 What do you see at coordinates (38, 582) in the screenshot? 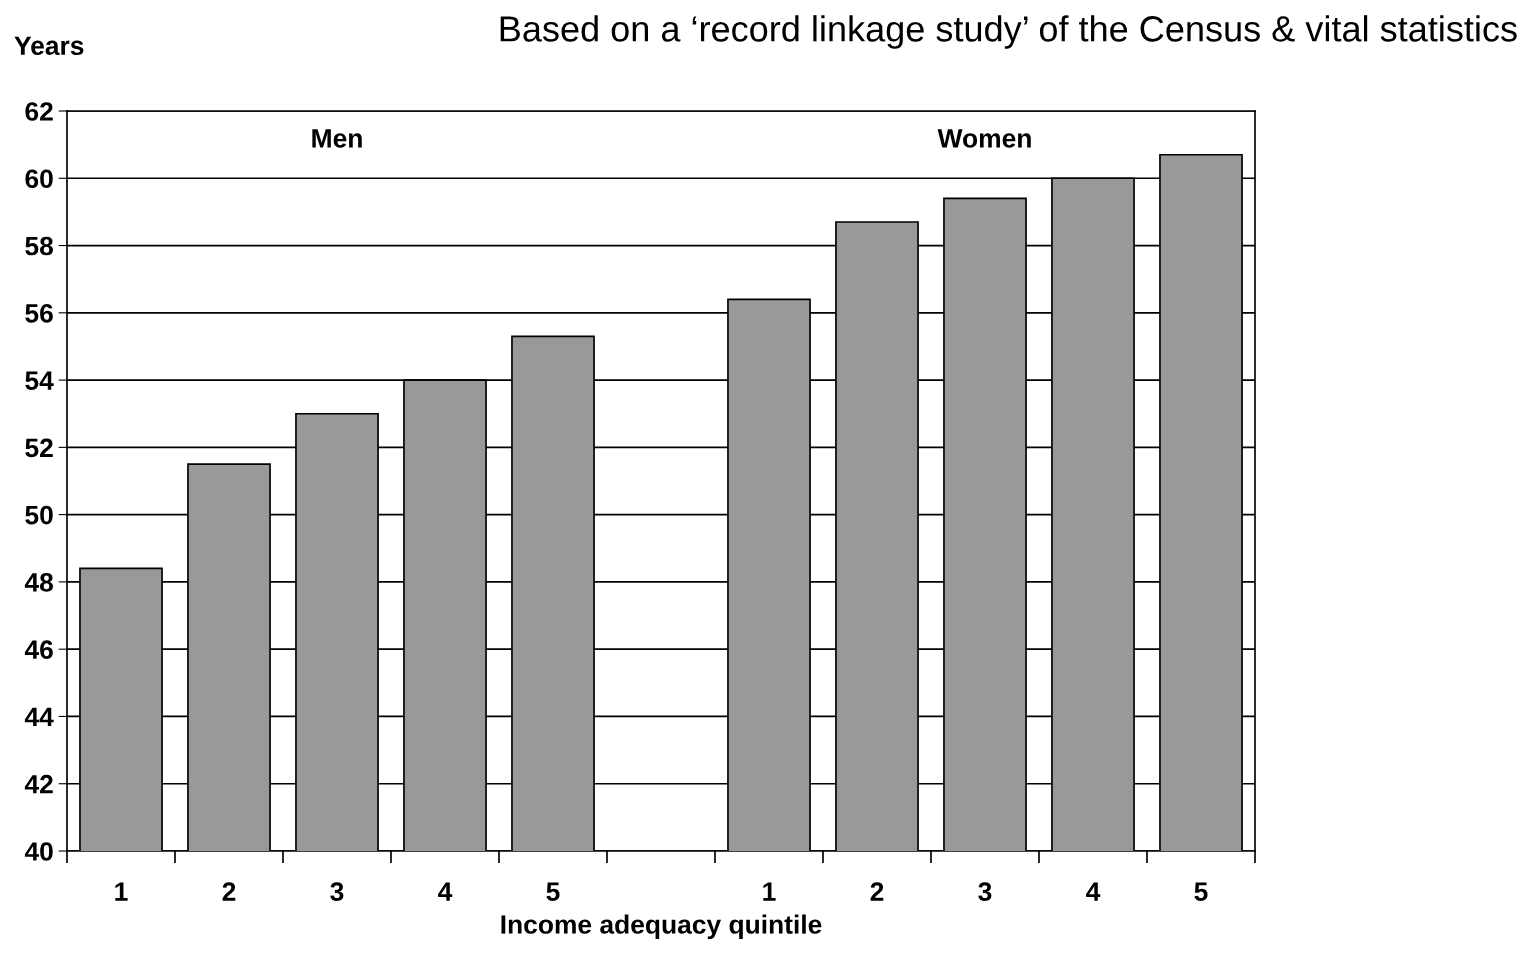
I see `y-tick-label: 48` at bounding box center [38, 582].